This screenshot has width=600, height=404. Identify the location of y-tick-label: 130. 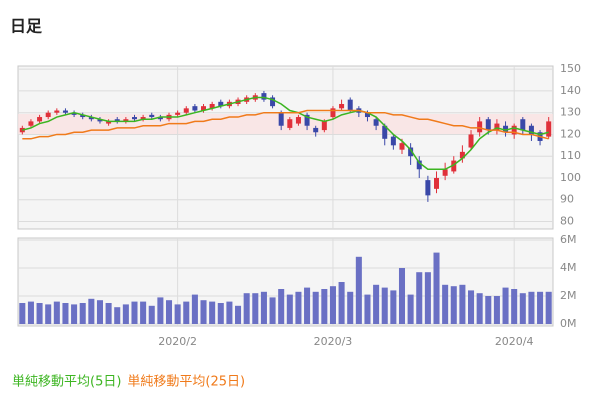
(570, 112).